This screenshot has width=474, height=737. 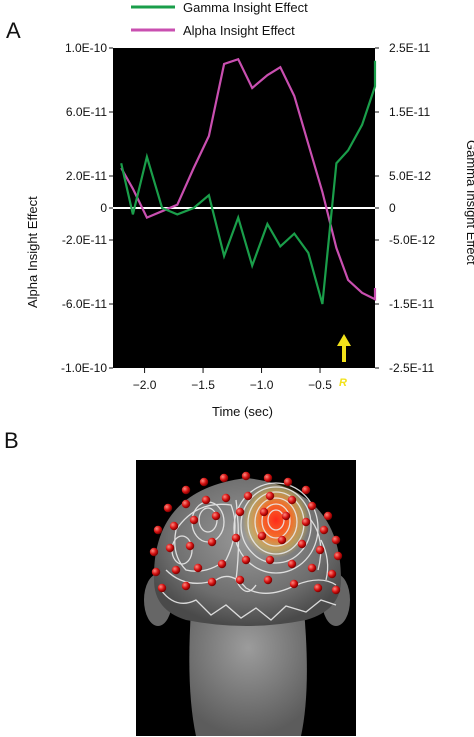 I want to click on neck-shape, so click(x=248, y=673).